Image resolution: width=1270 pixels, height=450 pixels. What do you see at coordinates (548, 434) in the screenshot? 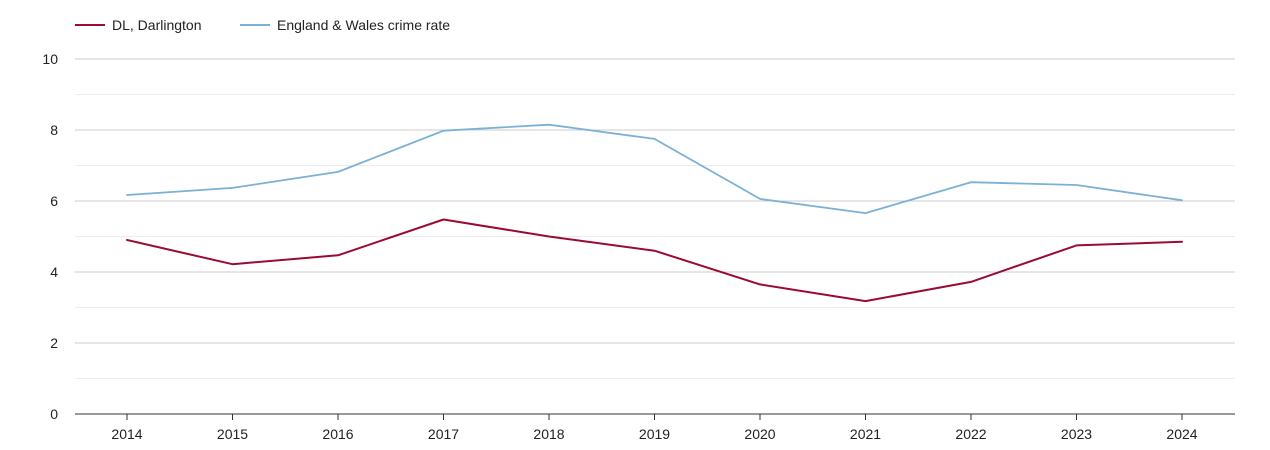
I see `x-tick-label: 2018` at bounding box center [548, 434].